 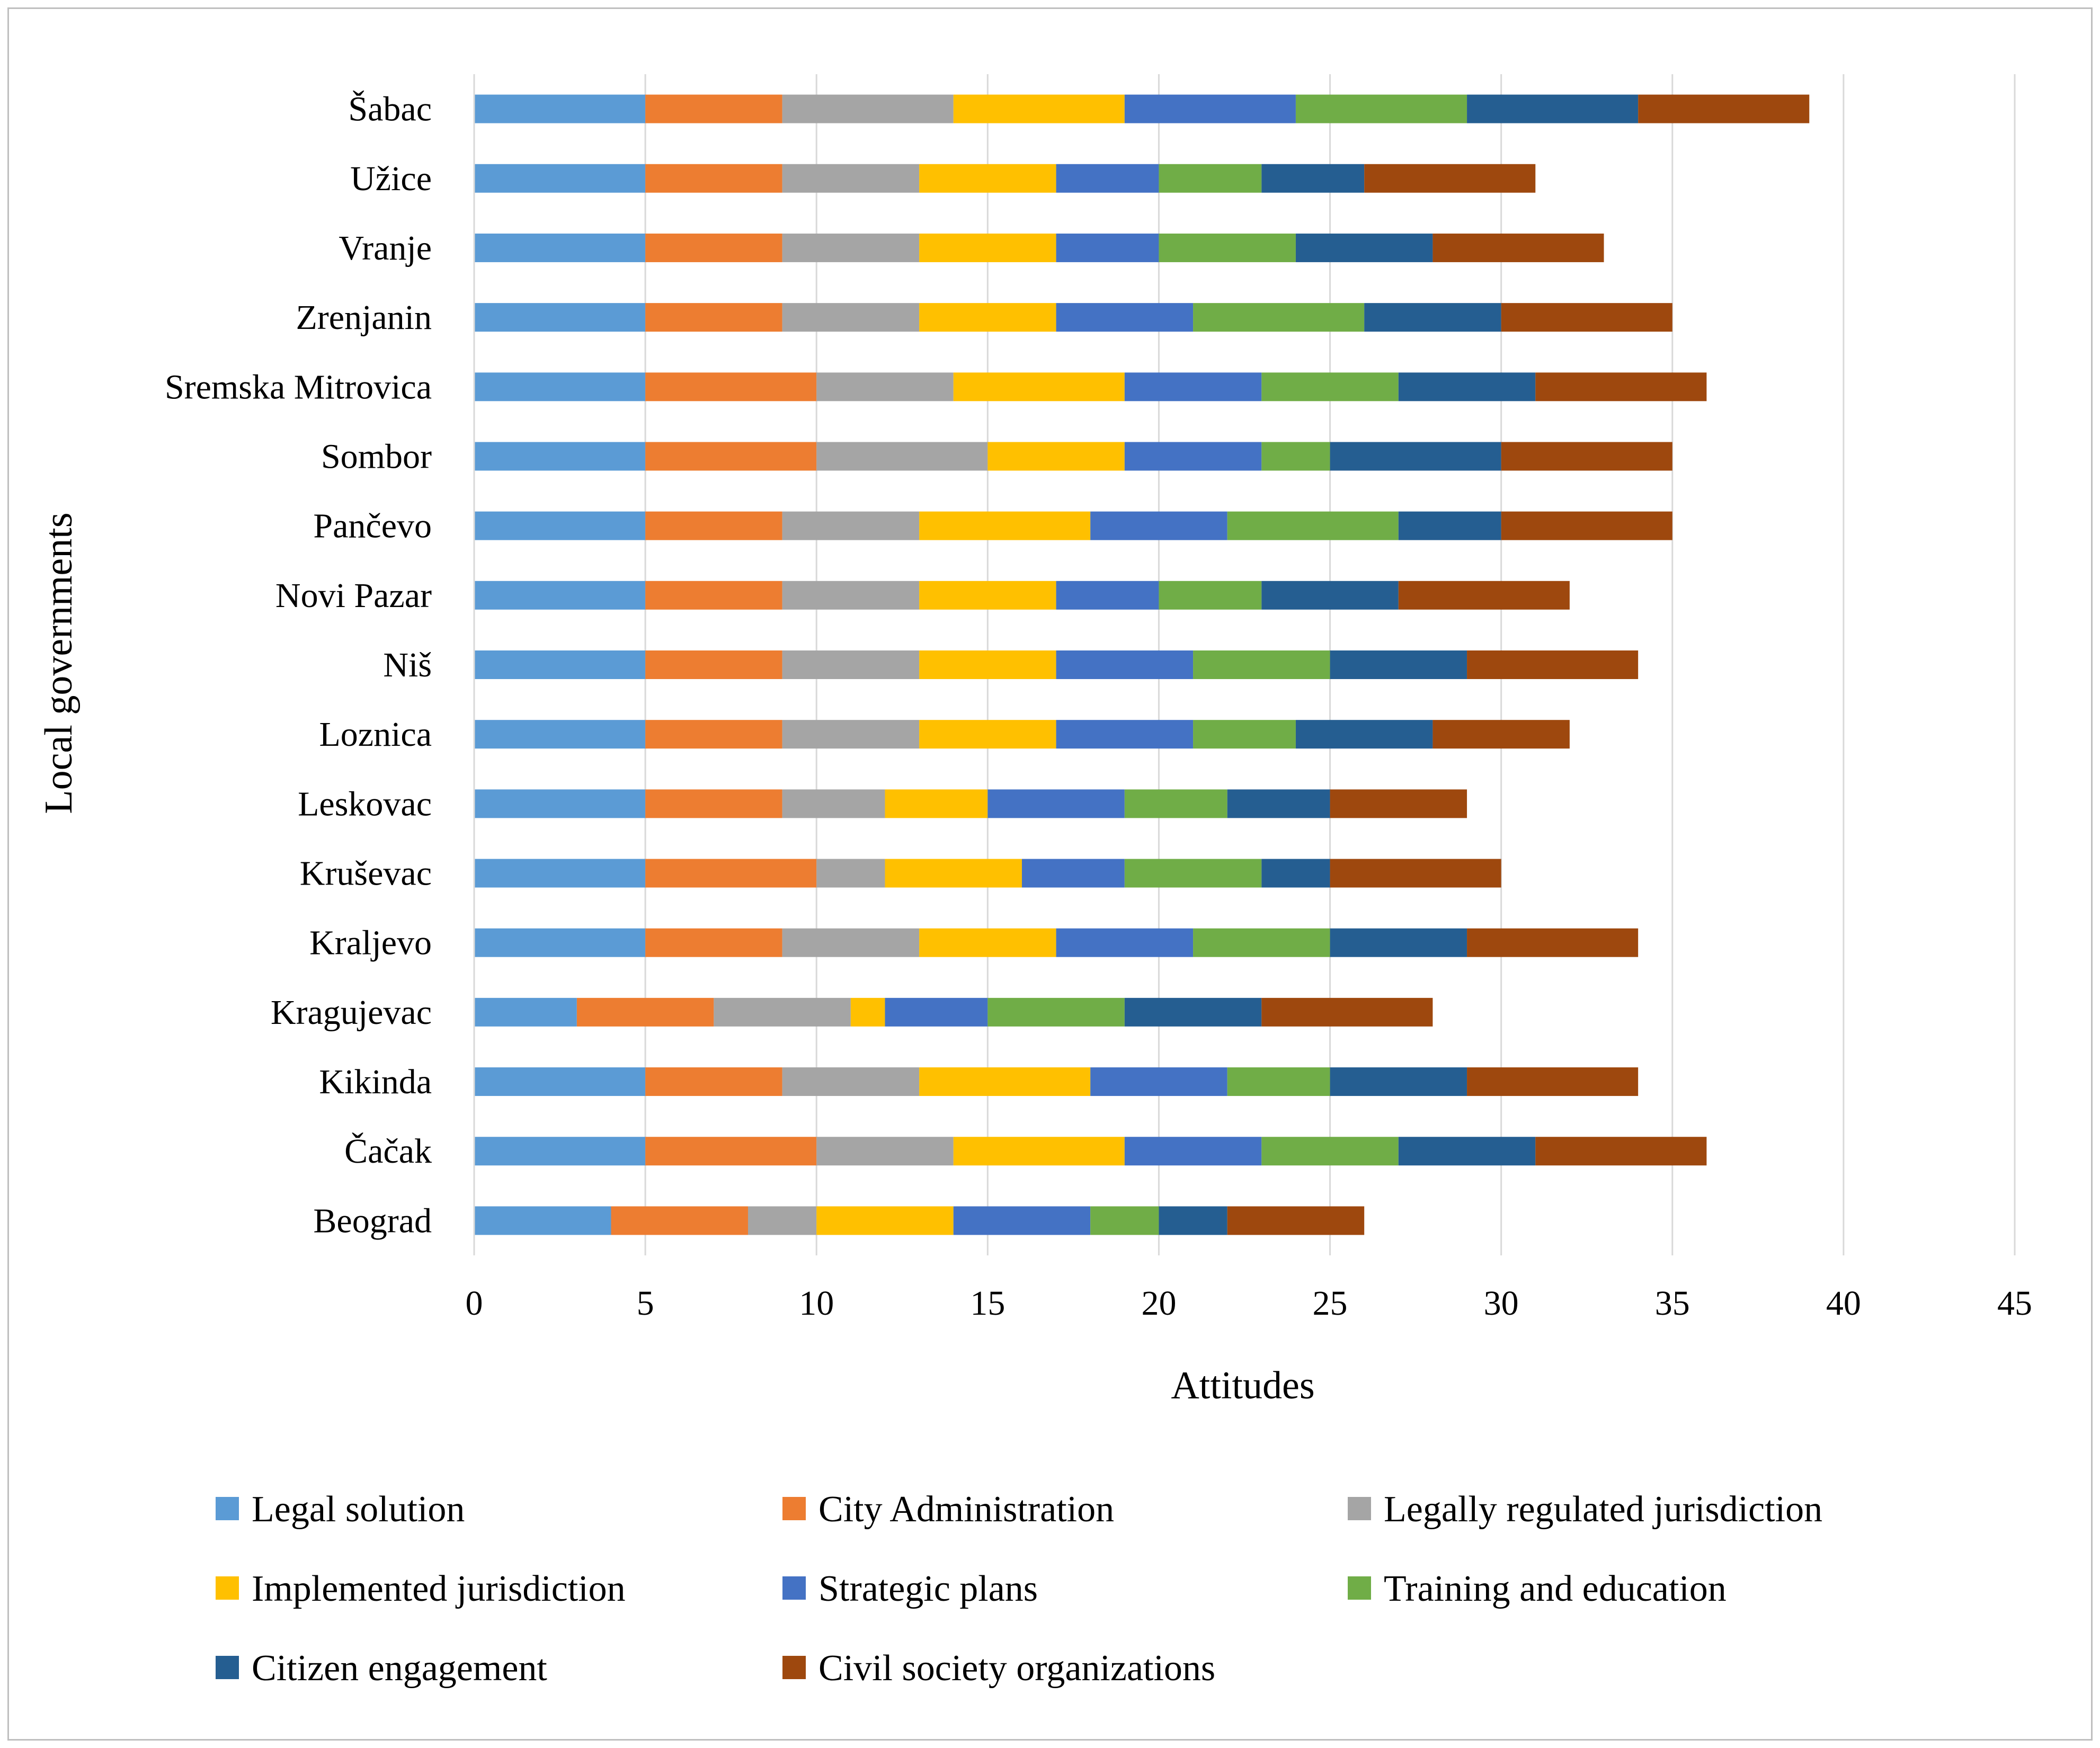 What do you see at coordinates (645, 1303) in the screenshot?
I see `x-tick-label: 5` at bounding box center [645, 1303].